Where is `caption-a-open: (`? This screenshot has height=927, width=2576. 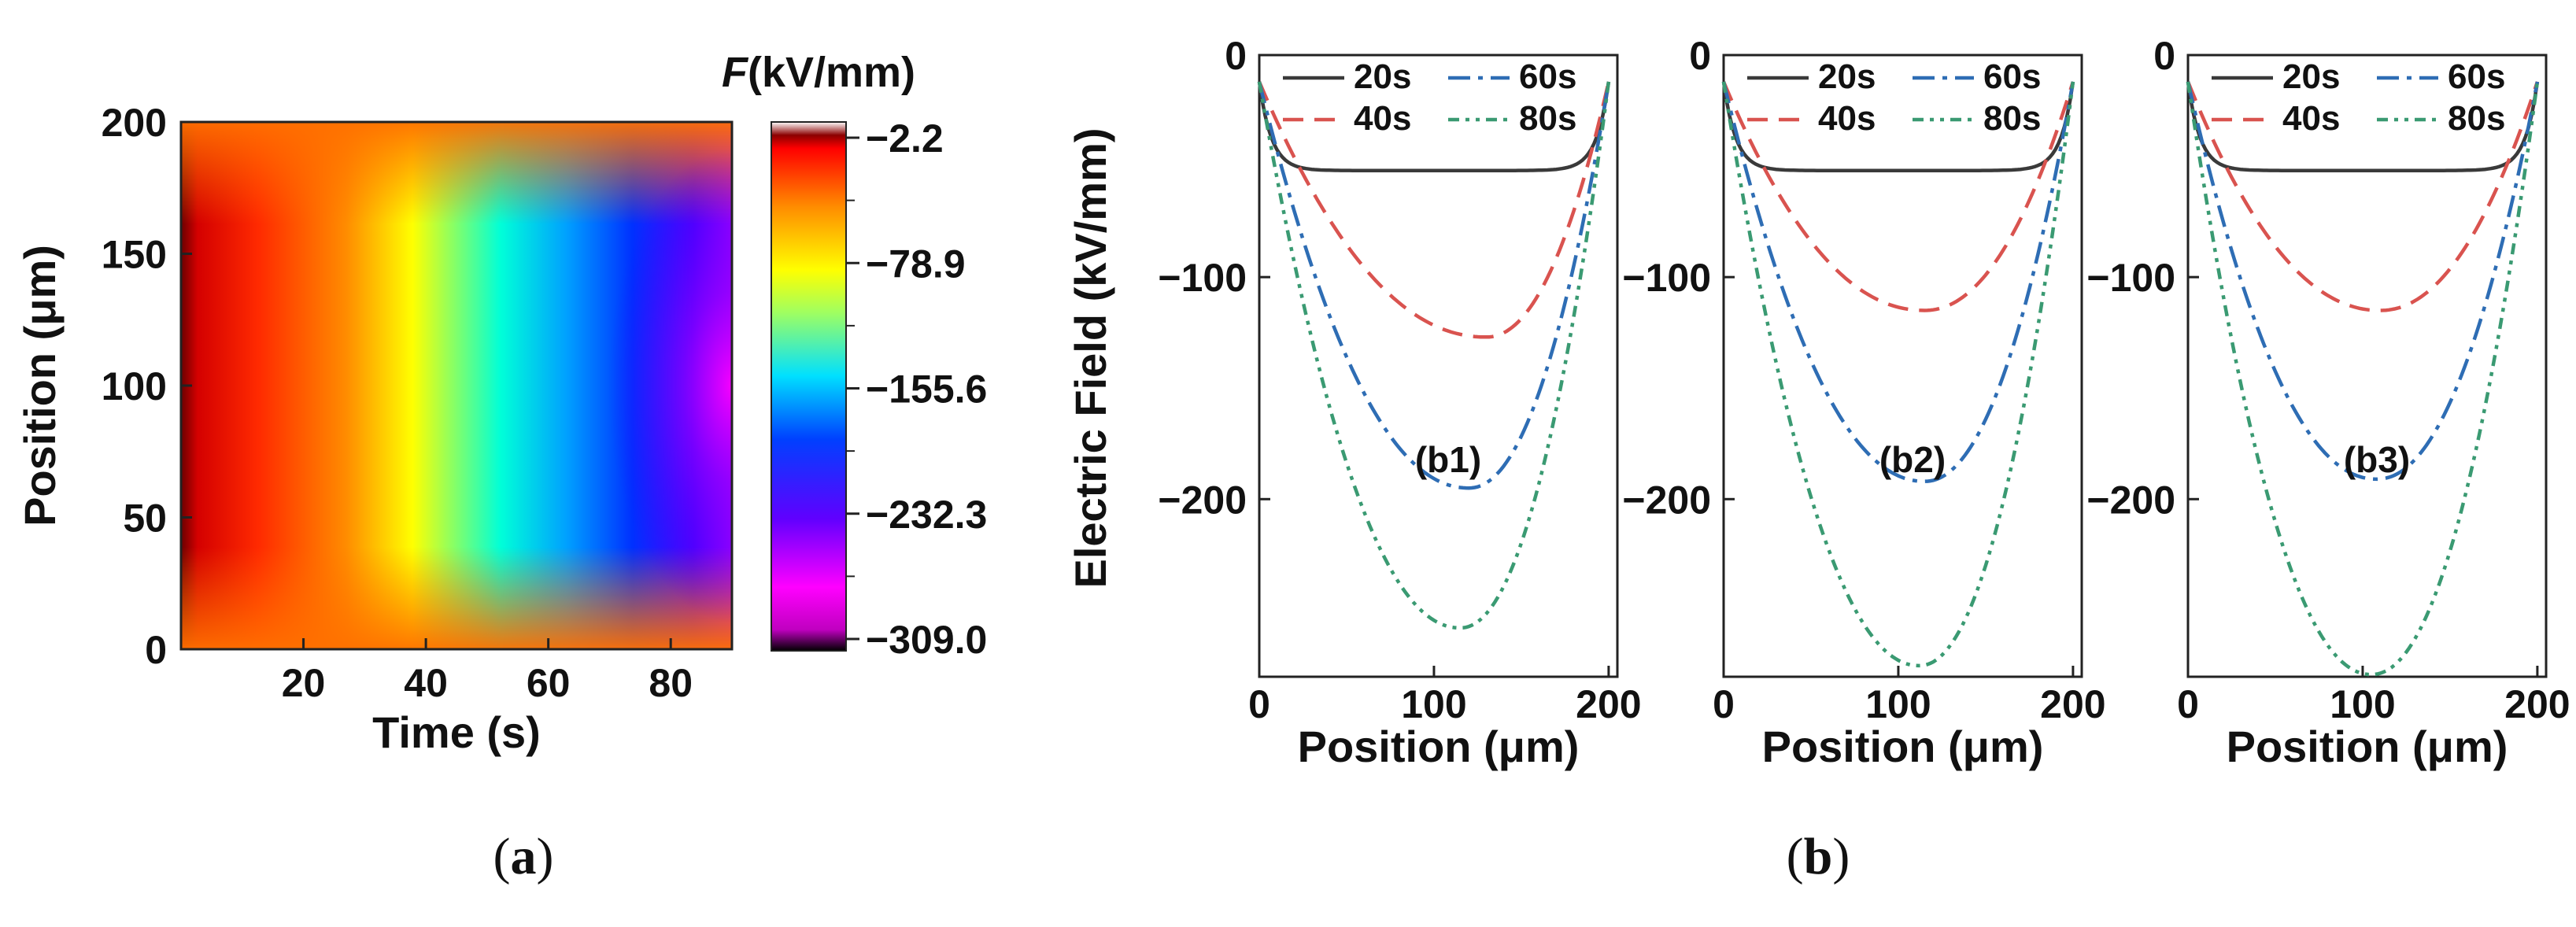
caption-a-open: ( is located at coordinates (502, 856).